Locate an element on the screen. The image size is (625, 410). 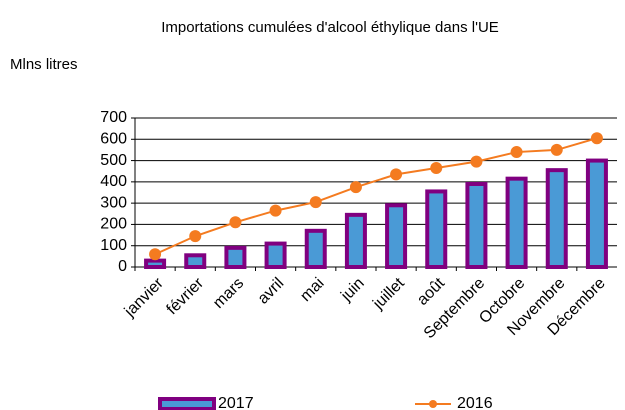
y-tick-label: 300 is located at coordinates (113, 202).